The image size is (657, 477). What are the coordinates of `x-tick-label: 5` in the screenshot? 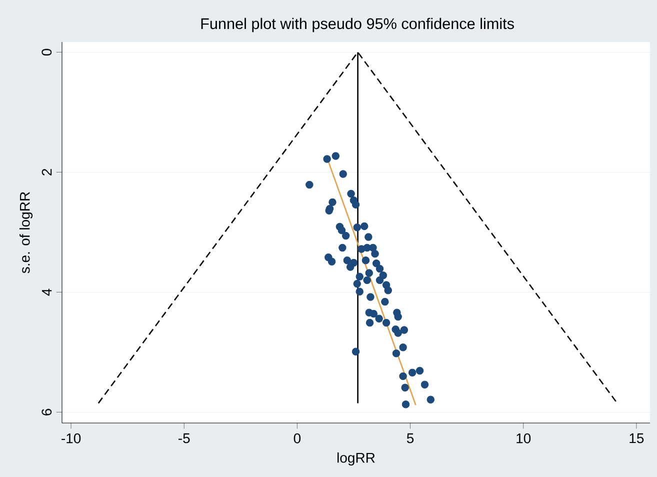 It's located at (410, 438).